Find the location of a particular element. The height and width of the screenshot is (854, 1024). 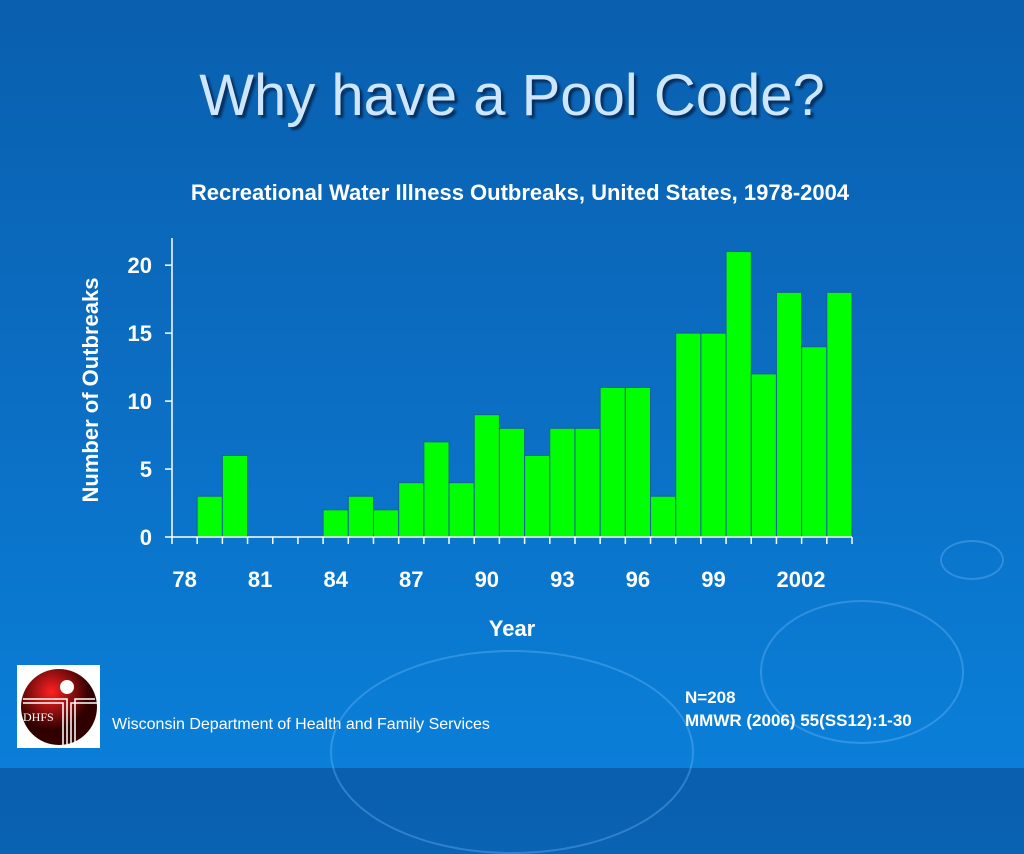

x-tick-label: 99 is located at coordinates (713, 579).